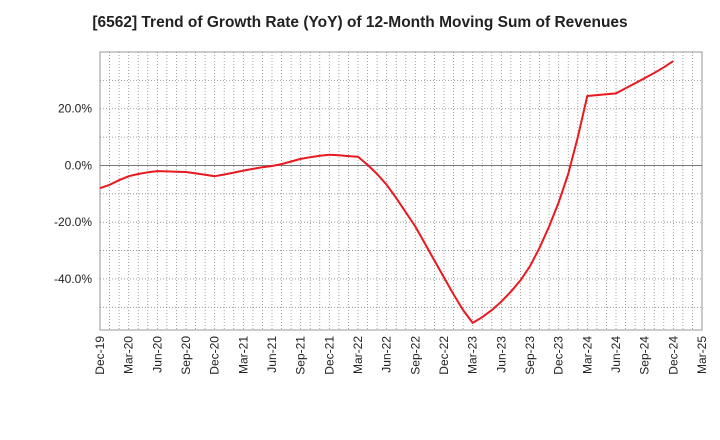  I want to click on x-tick-label: Mar-24, so click(587, 355).